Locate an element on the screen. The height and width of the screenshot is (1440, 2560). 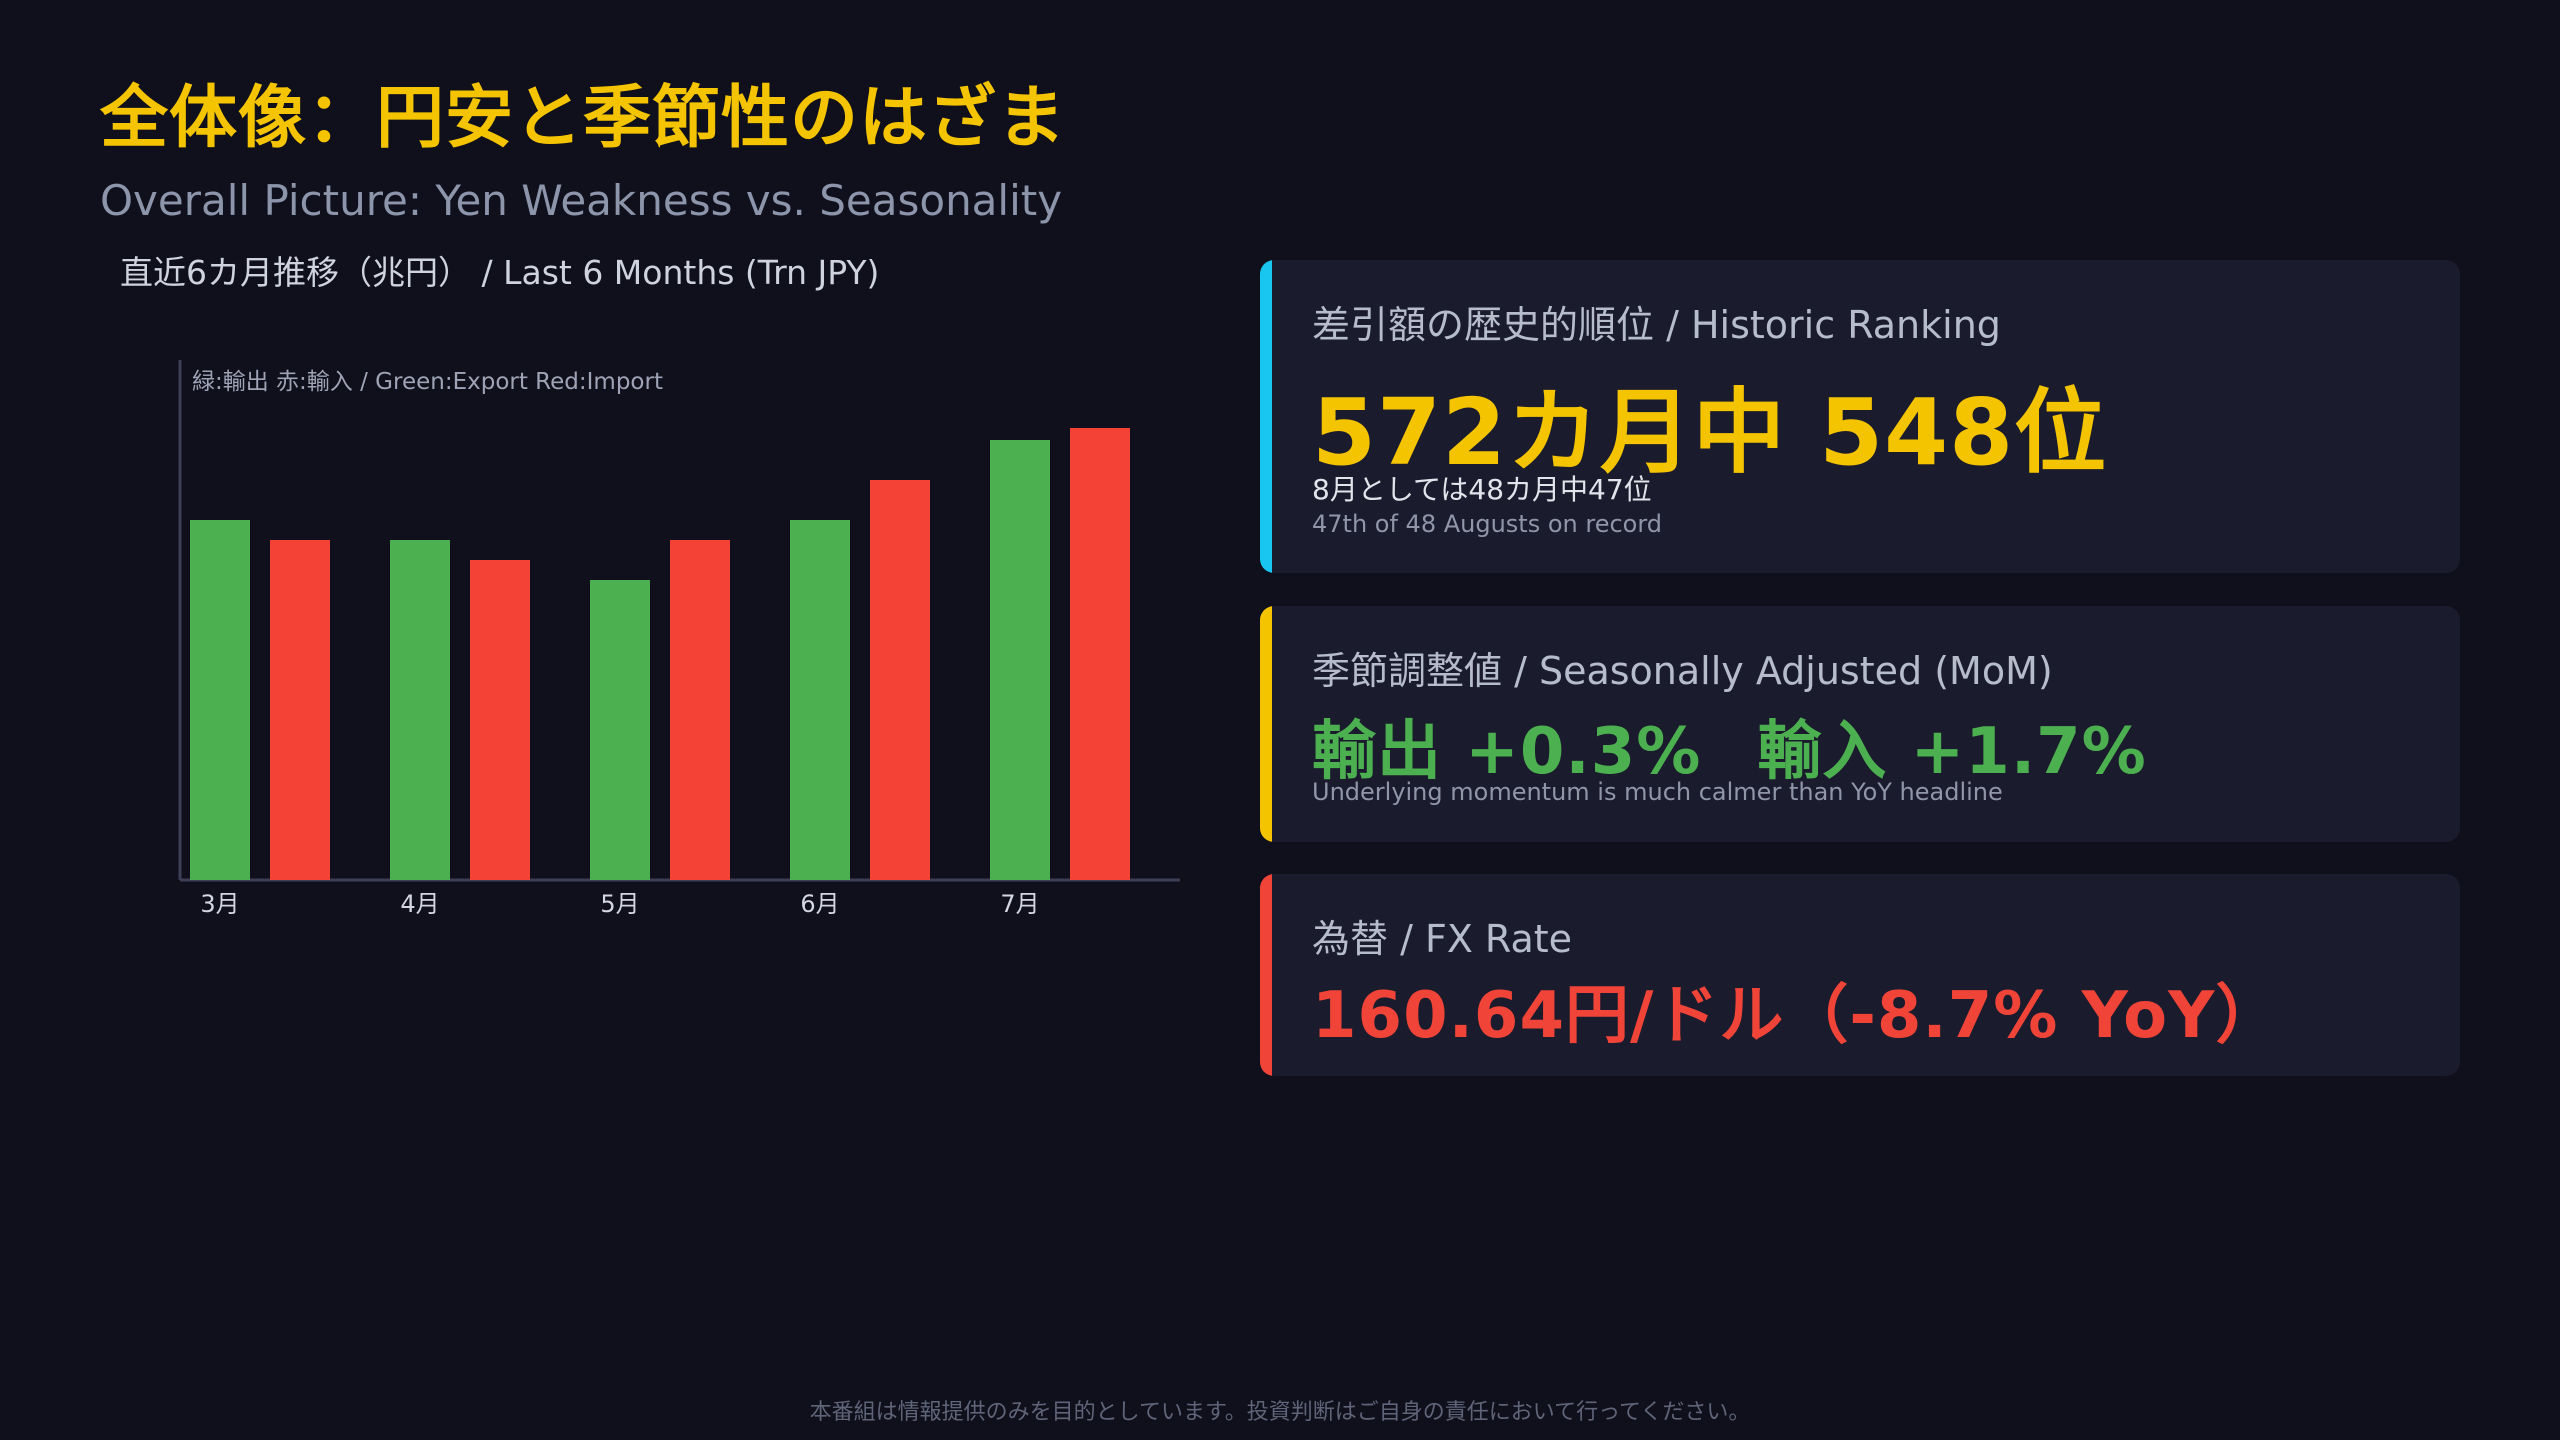
historic-ranking-value: 572カ月中 548位 is located at coordinates (1710, 432).